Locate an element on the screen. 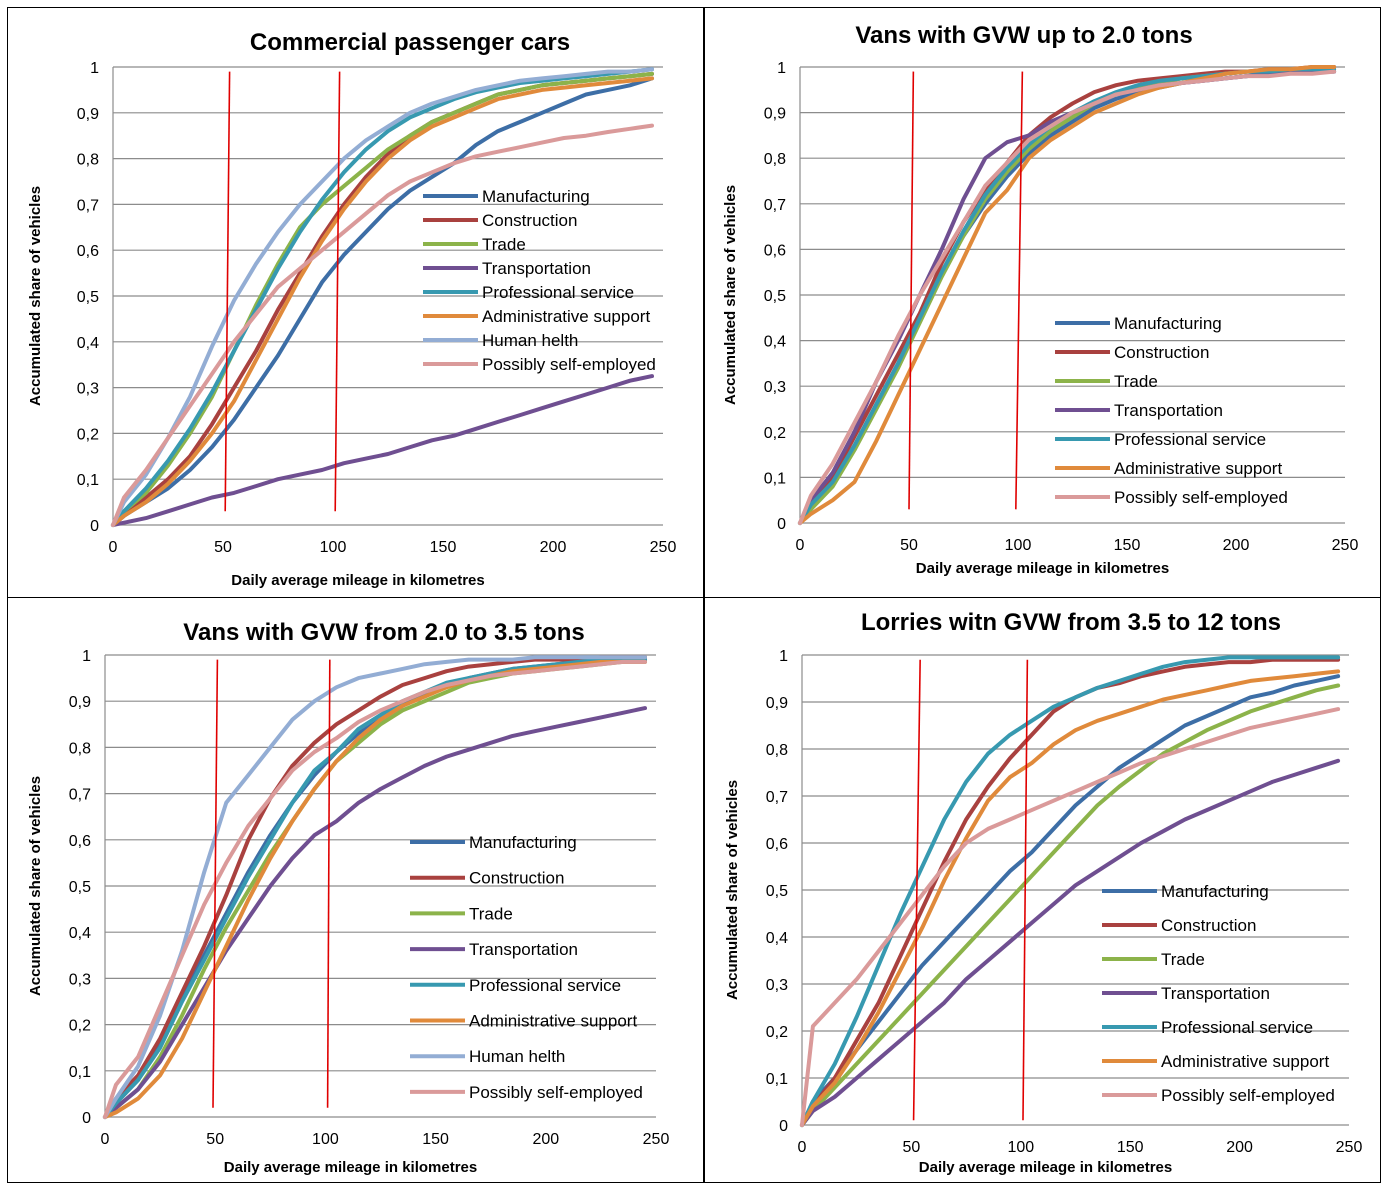 This screenshot has height=1187, width=1387. chart-title: Lorries witn GVW from 3.5 to 12 tons is located at coordinates (1071, 622).